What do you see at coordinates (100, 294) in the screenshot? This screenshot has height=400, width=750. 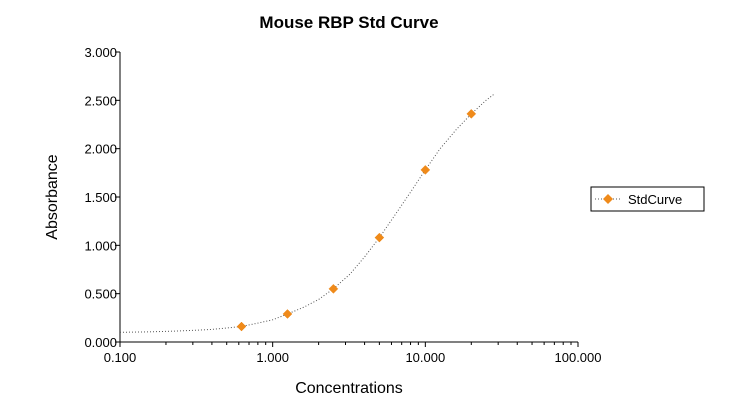 I see `y-tick-label: 0.500` at bounding box center [100, 294].